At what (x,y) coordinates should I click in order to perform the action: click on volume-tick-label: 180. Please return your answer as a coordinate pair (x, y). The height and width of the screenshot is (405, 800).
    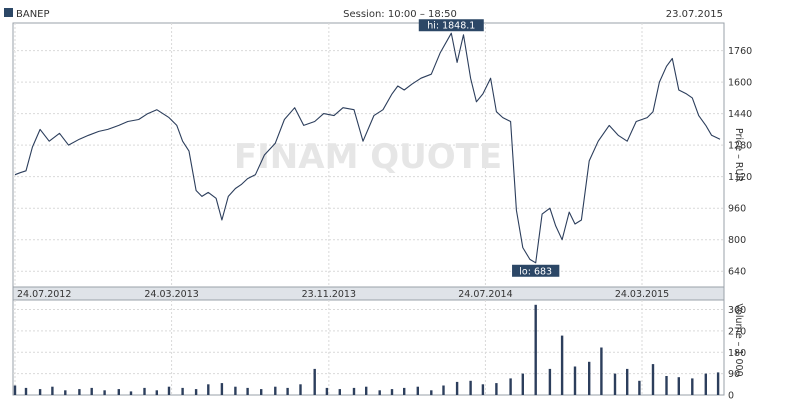
    Looking at the image, I should click on (737, 353).